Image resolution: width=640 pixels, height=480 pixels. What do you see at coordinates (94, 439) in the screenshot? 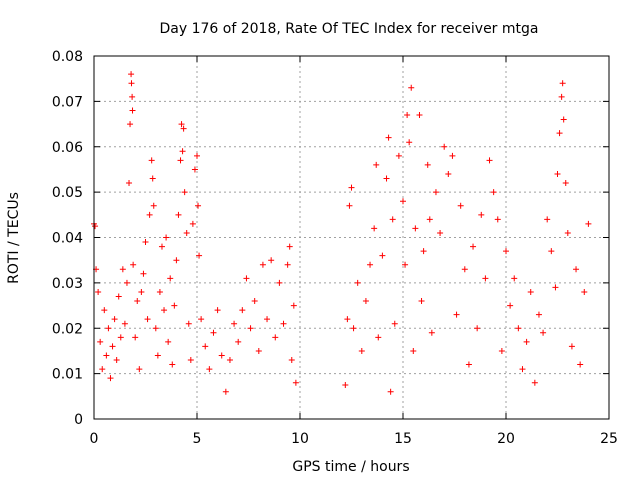
I see `x-tick-label: 0` at bounding box center [94, 439].